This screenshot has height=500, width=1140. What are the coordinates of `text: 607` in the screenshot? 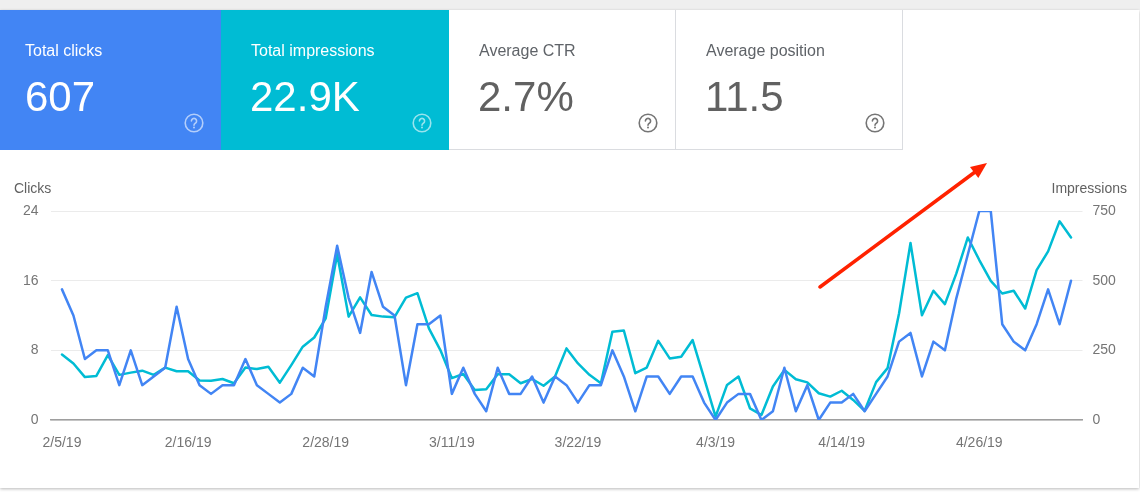 It's located at (60, 96).